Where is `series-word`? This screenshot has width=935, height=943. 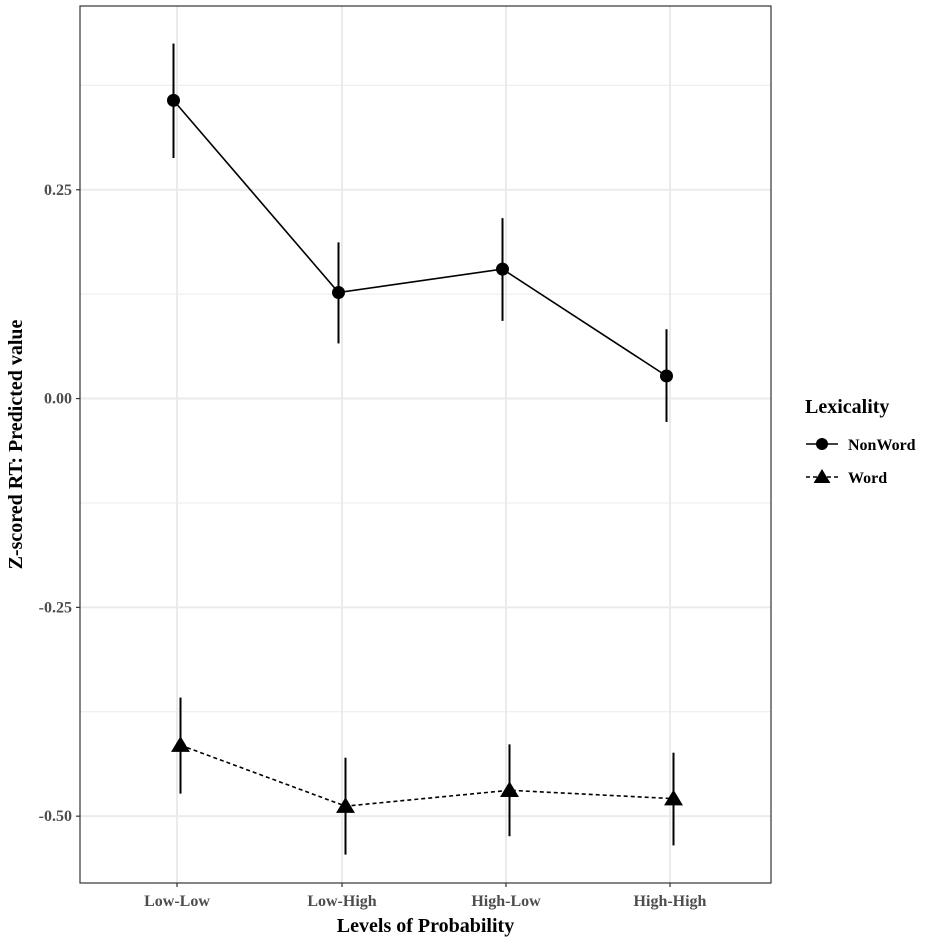 series-word is located at coordinates (427, 776).